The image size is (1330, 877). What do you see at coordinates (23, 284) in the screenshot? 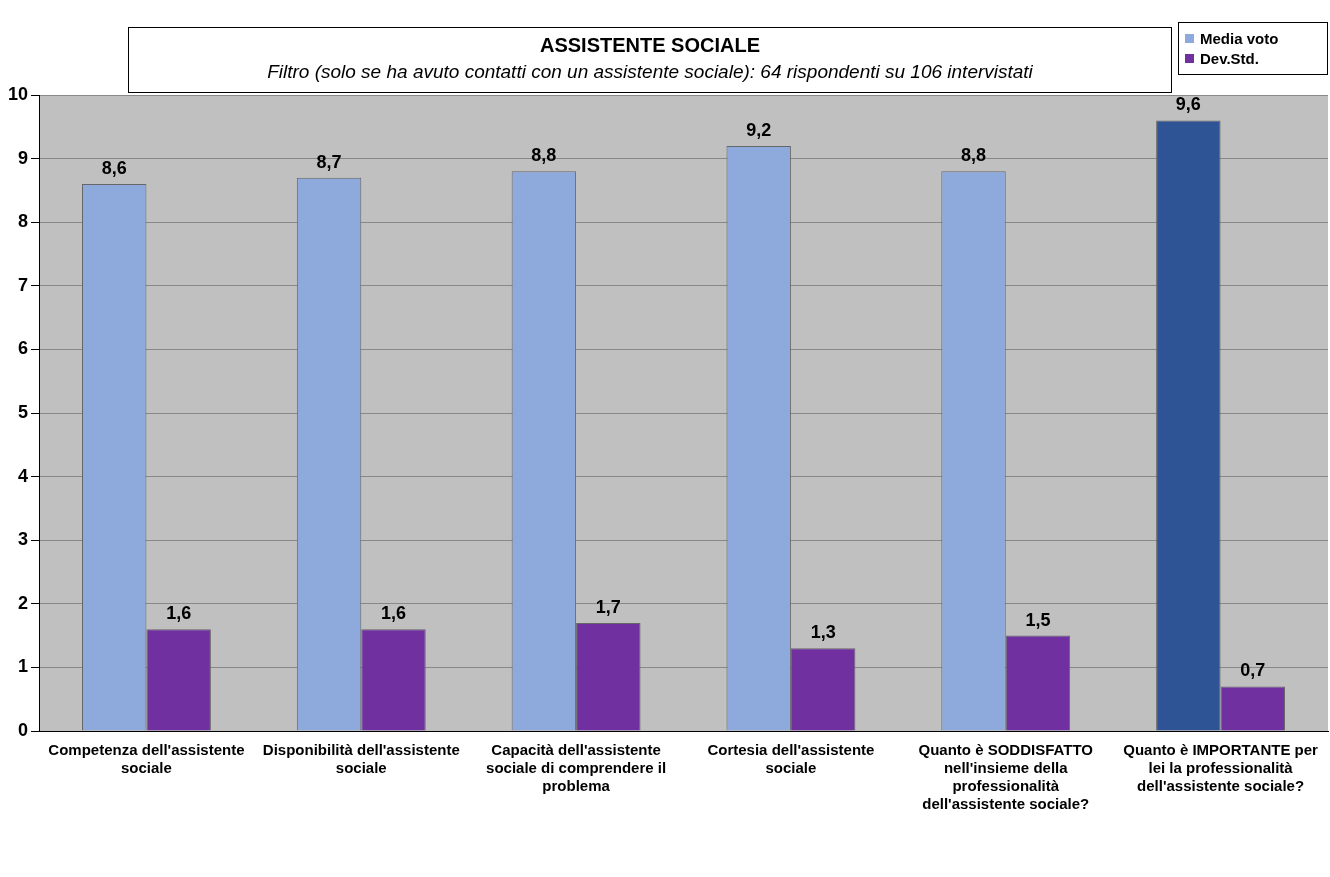
I see `y-tick-label: 7` at bounding box center [23, 284].